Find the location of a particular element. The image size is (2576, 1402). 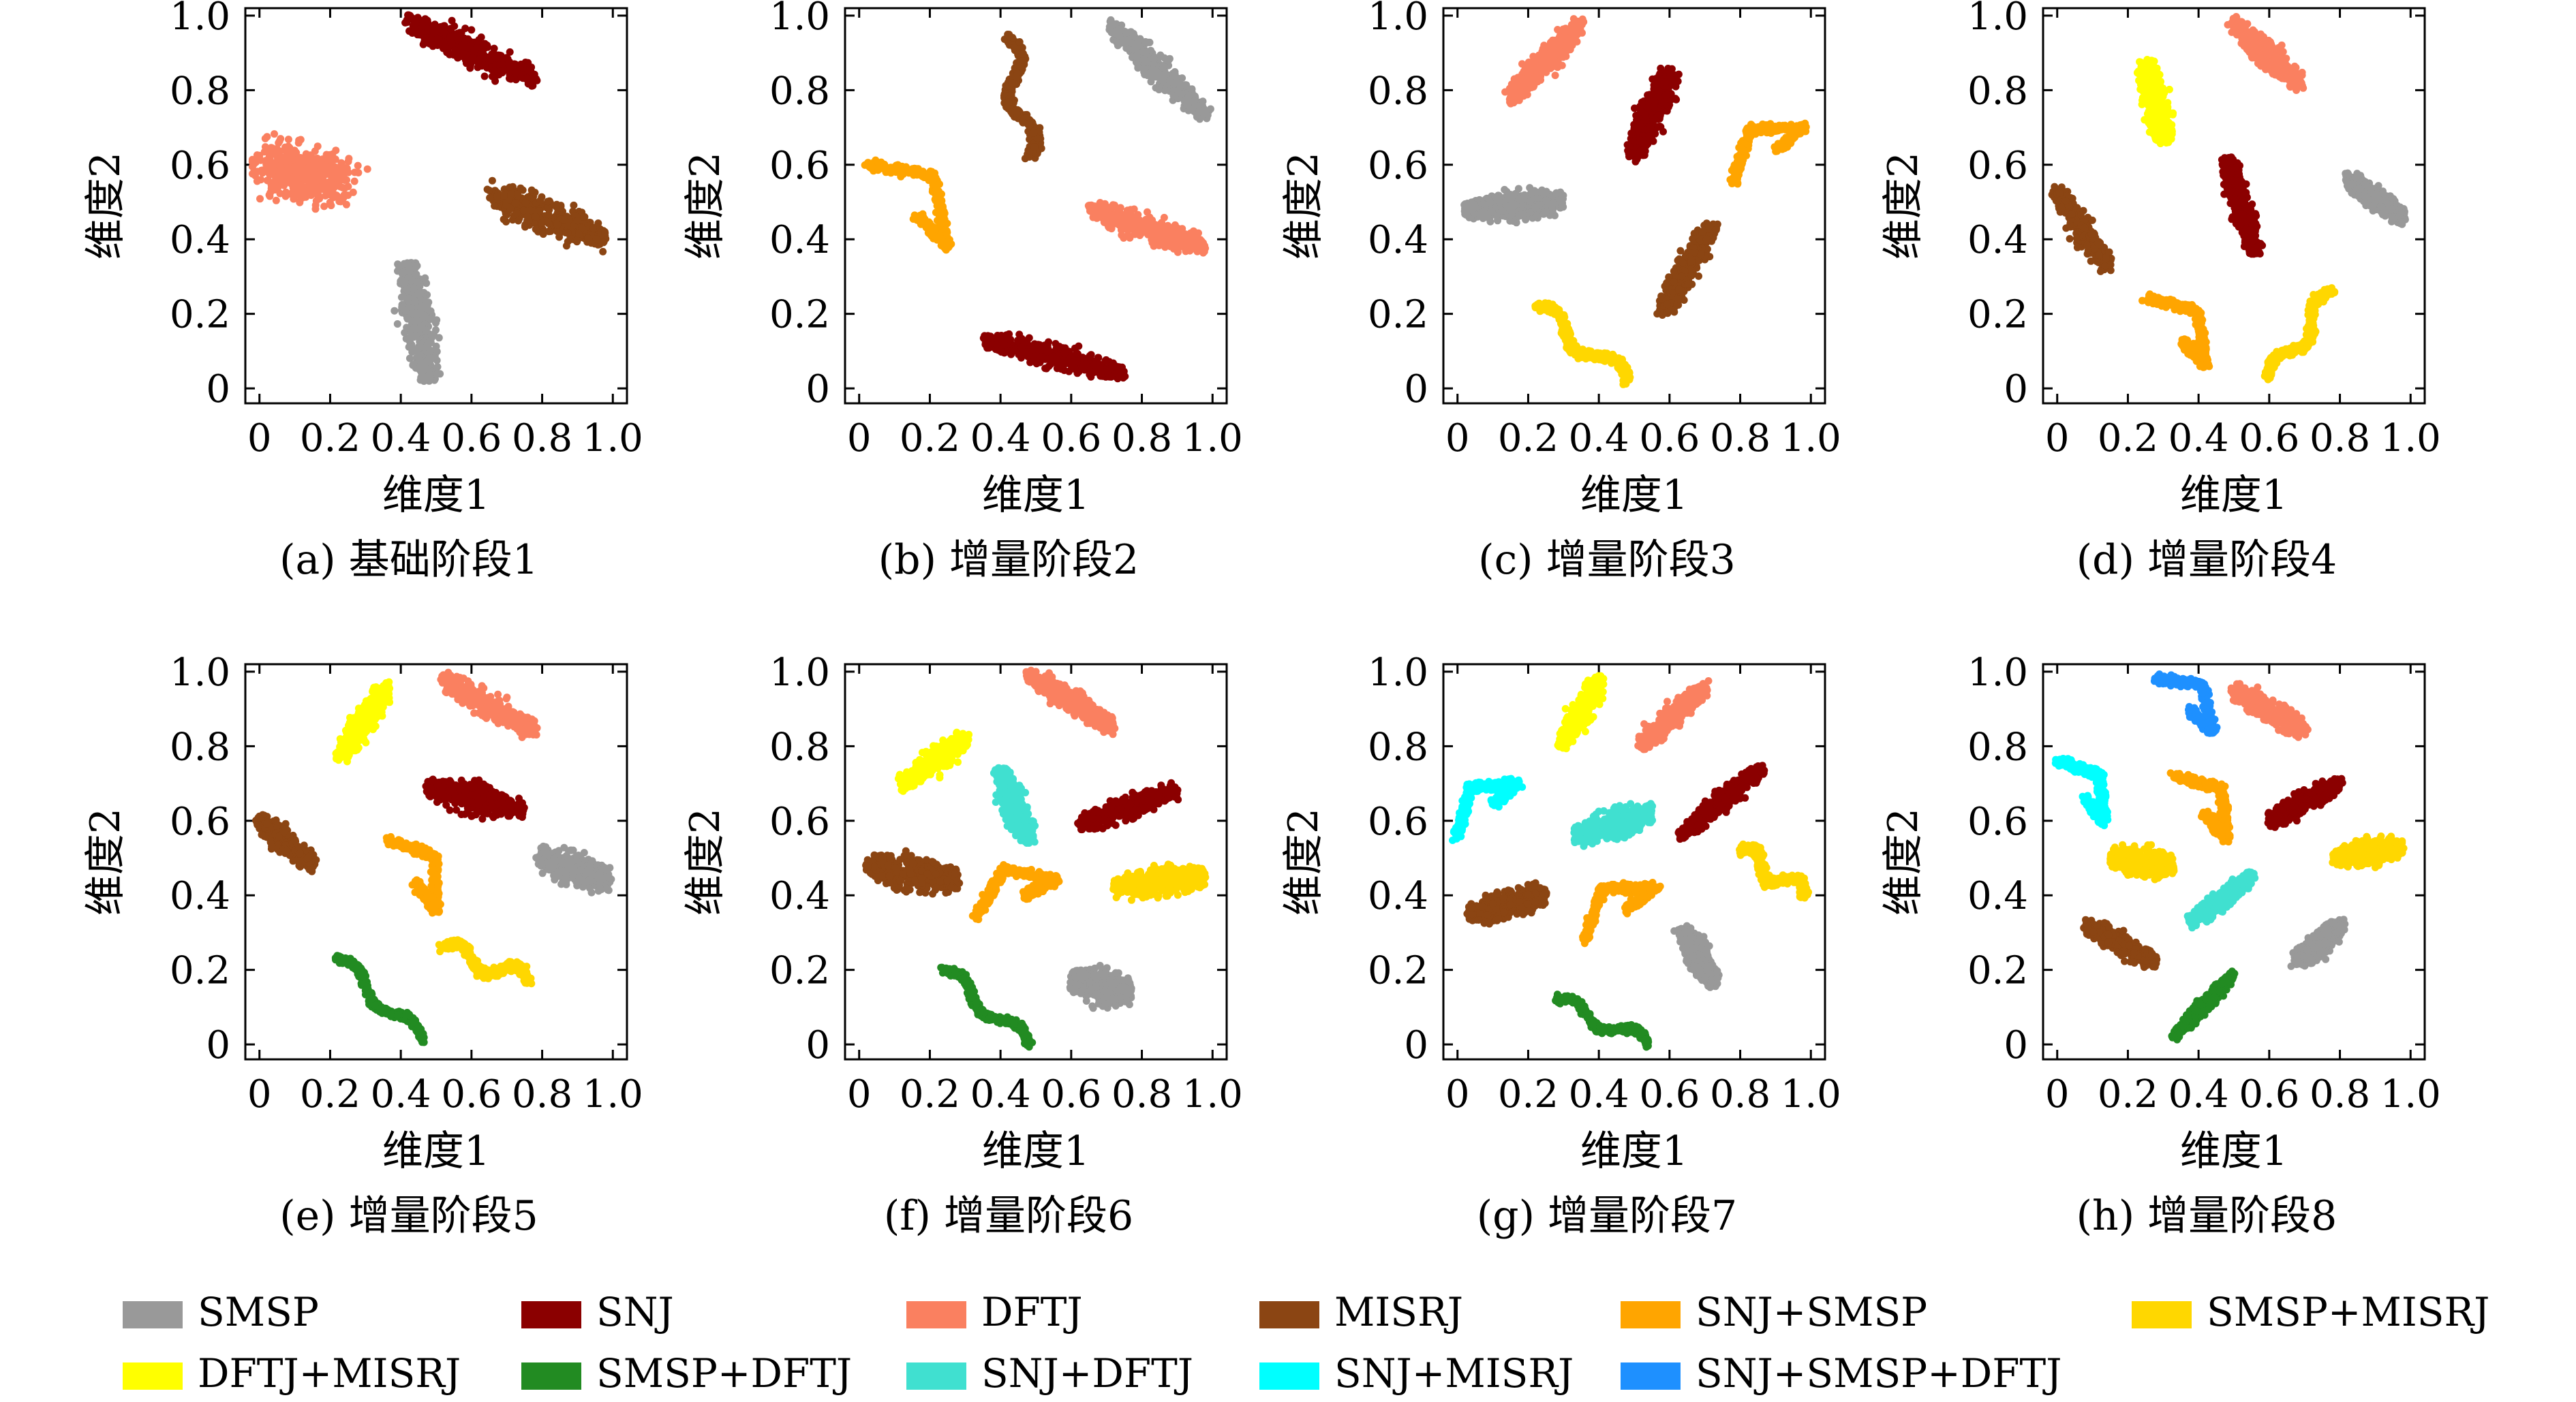

panel-caption: (c) 增量阶段3 is located at coordinates (1607, 560).